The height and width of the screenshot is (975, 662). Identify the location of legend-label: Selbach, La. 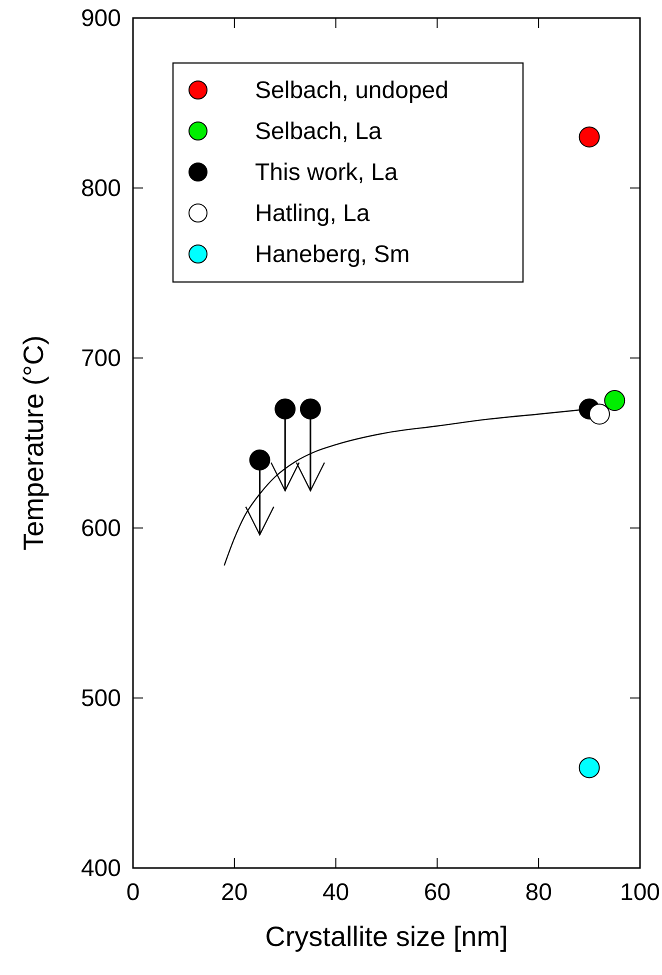
(318, 131).